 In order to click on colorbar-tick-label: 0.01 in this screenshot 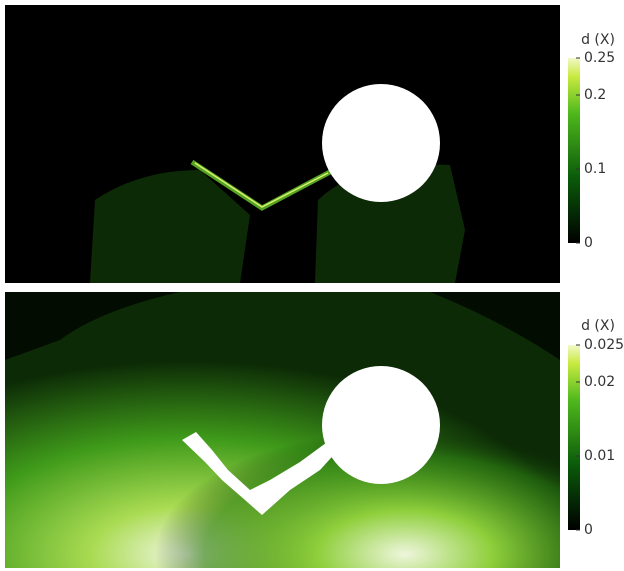, I will do `click(599, 456)`.